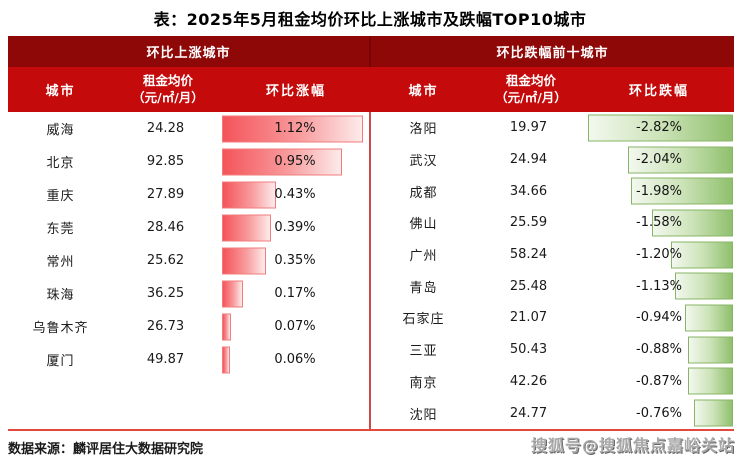  Describe the element at coordinates (658, 91) in the screenshot. I see `right-col-header-change: 环比跌幅` at that location.